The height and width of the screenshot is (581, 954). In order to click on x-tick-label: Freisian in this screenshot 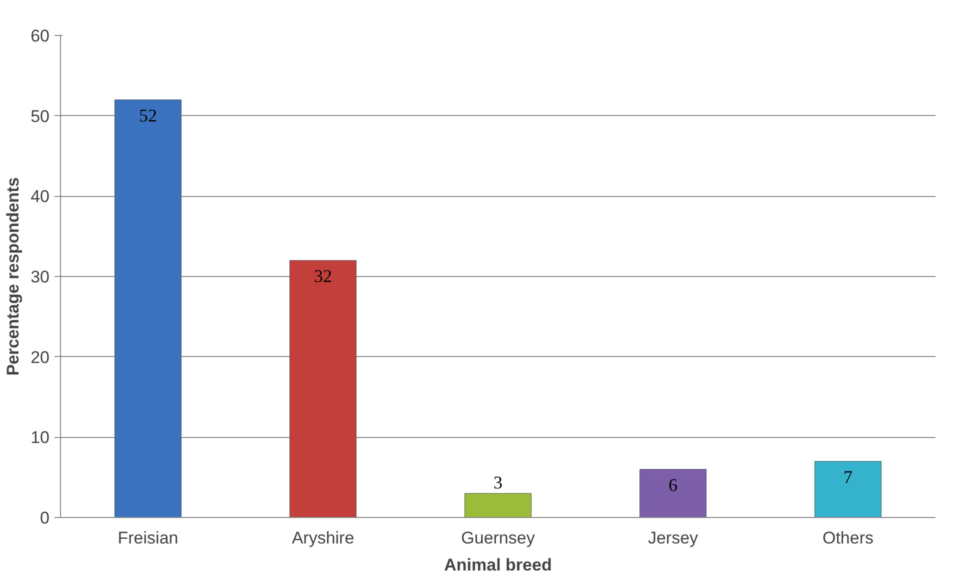, I will do `click(148, 538)`.